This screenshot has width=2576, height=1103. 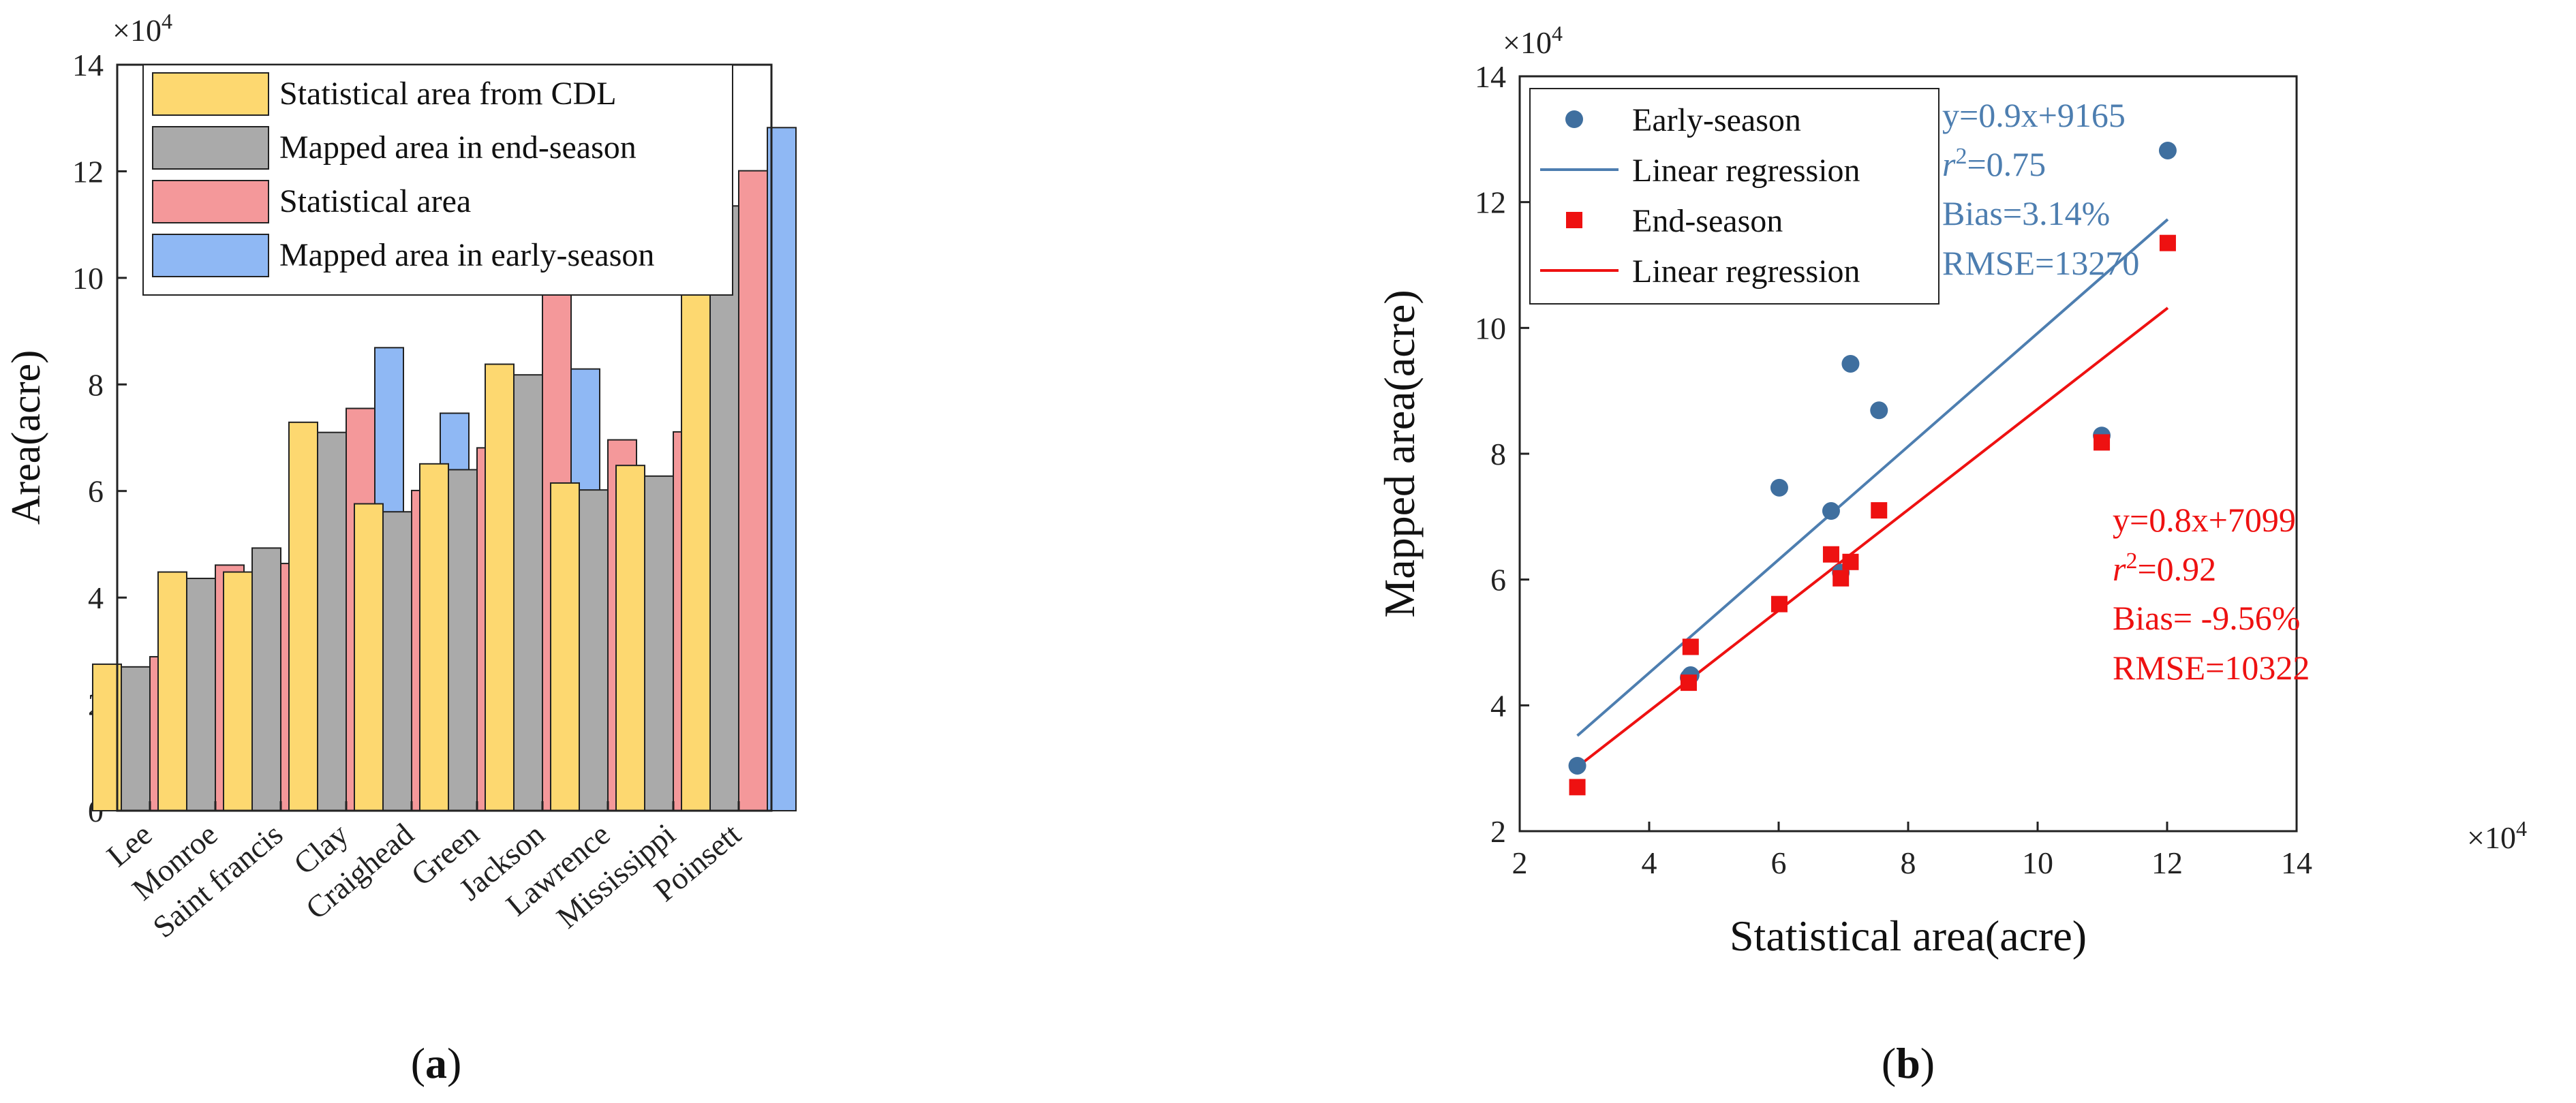 What do you see at coordinates (1994, 163) in the screenshot?
I see `early-r2: r2=0.75` at bounding box center [1994, 163].